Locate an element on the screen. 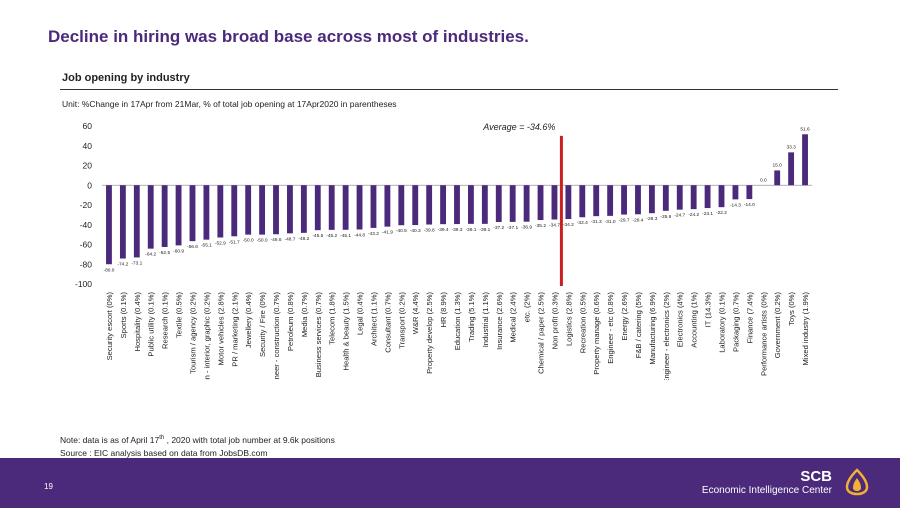 This screenshot has height=508, width=900. x-tick-label: Textile (0.5%) is located at coordinates (179, 315).